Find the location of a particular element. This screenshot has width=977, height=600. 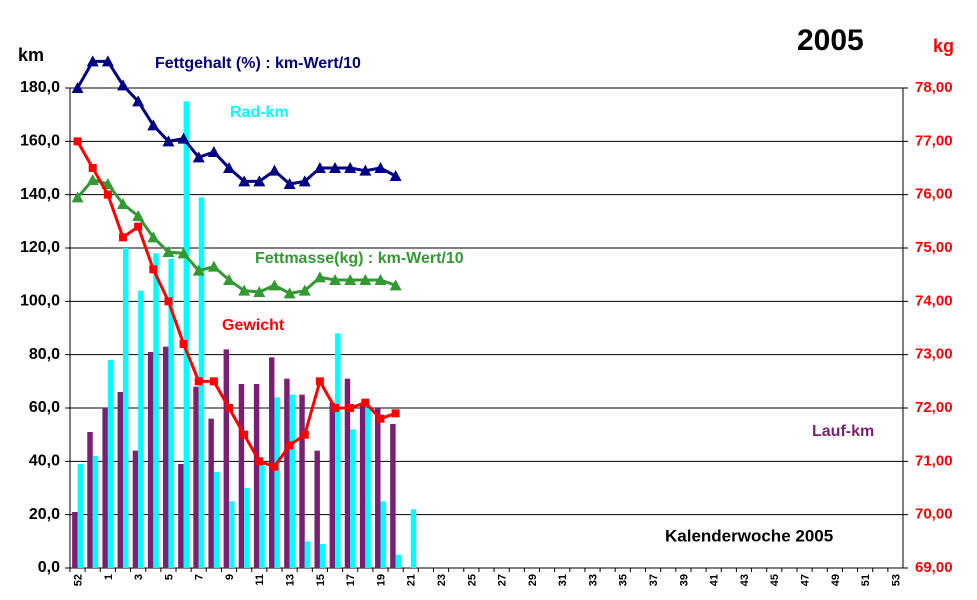

x-tick-label: 43 is located at coordinates (745, 580).